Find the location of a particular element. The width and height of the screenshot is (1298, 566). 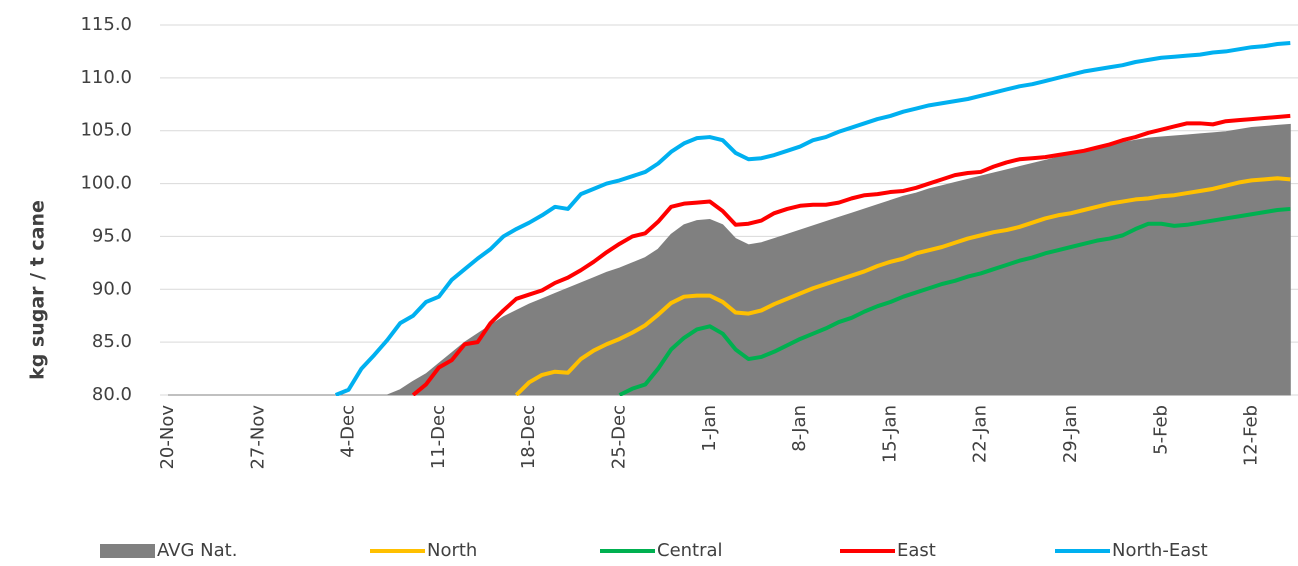

x-tick-label: 25-Dec is located at coordinates (619, 437).